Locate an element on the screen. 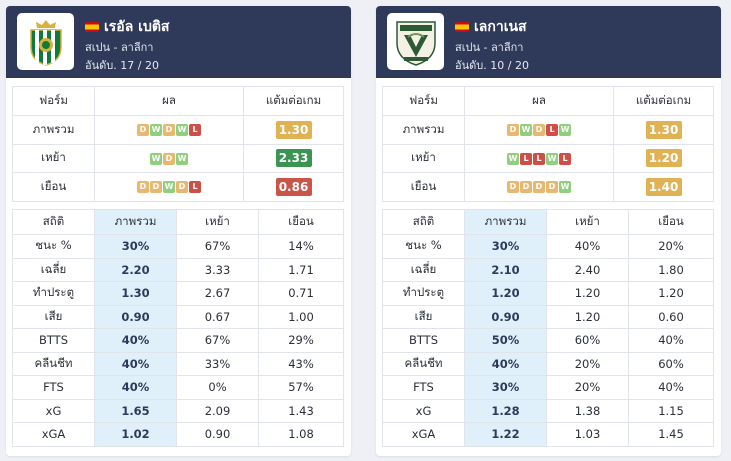 The image size is (731, 461). ppg-badge: 1.20 is located at coordinates (663, 158).